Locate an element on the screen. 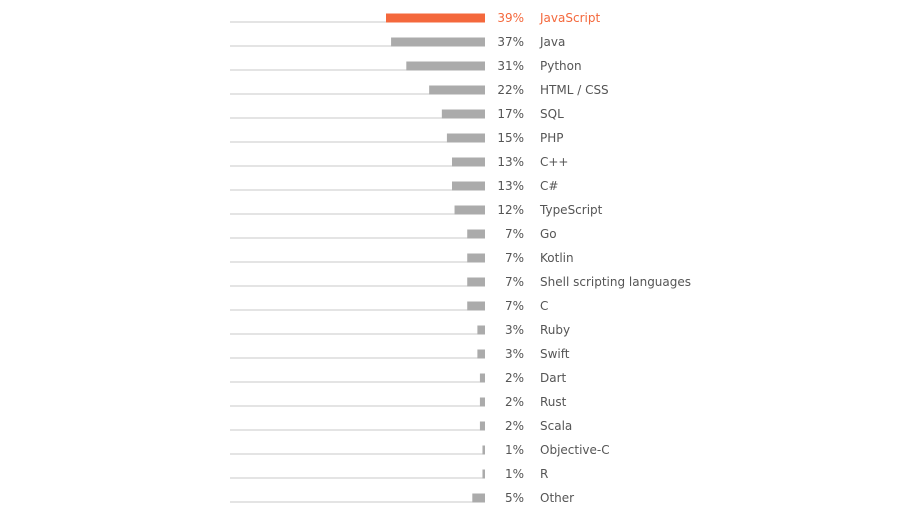 The image size is (900, 523). bar-row-java: 37% Java is located at coordinates (397, 42).